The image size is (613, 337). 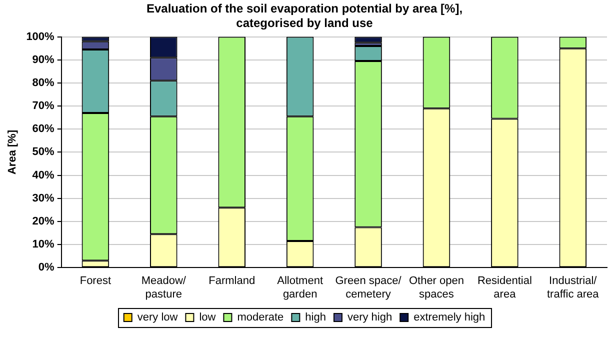 What do you see at coordinates (157, 318) in the screenshot?
I see `legend-label: very low` at bounding box center [157, 318].